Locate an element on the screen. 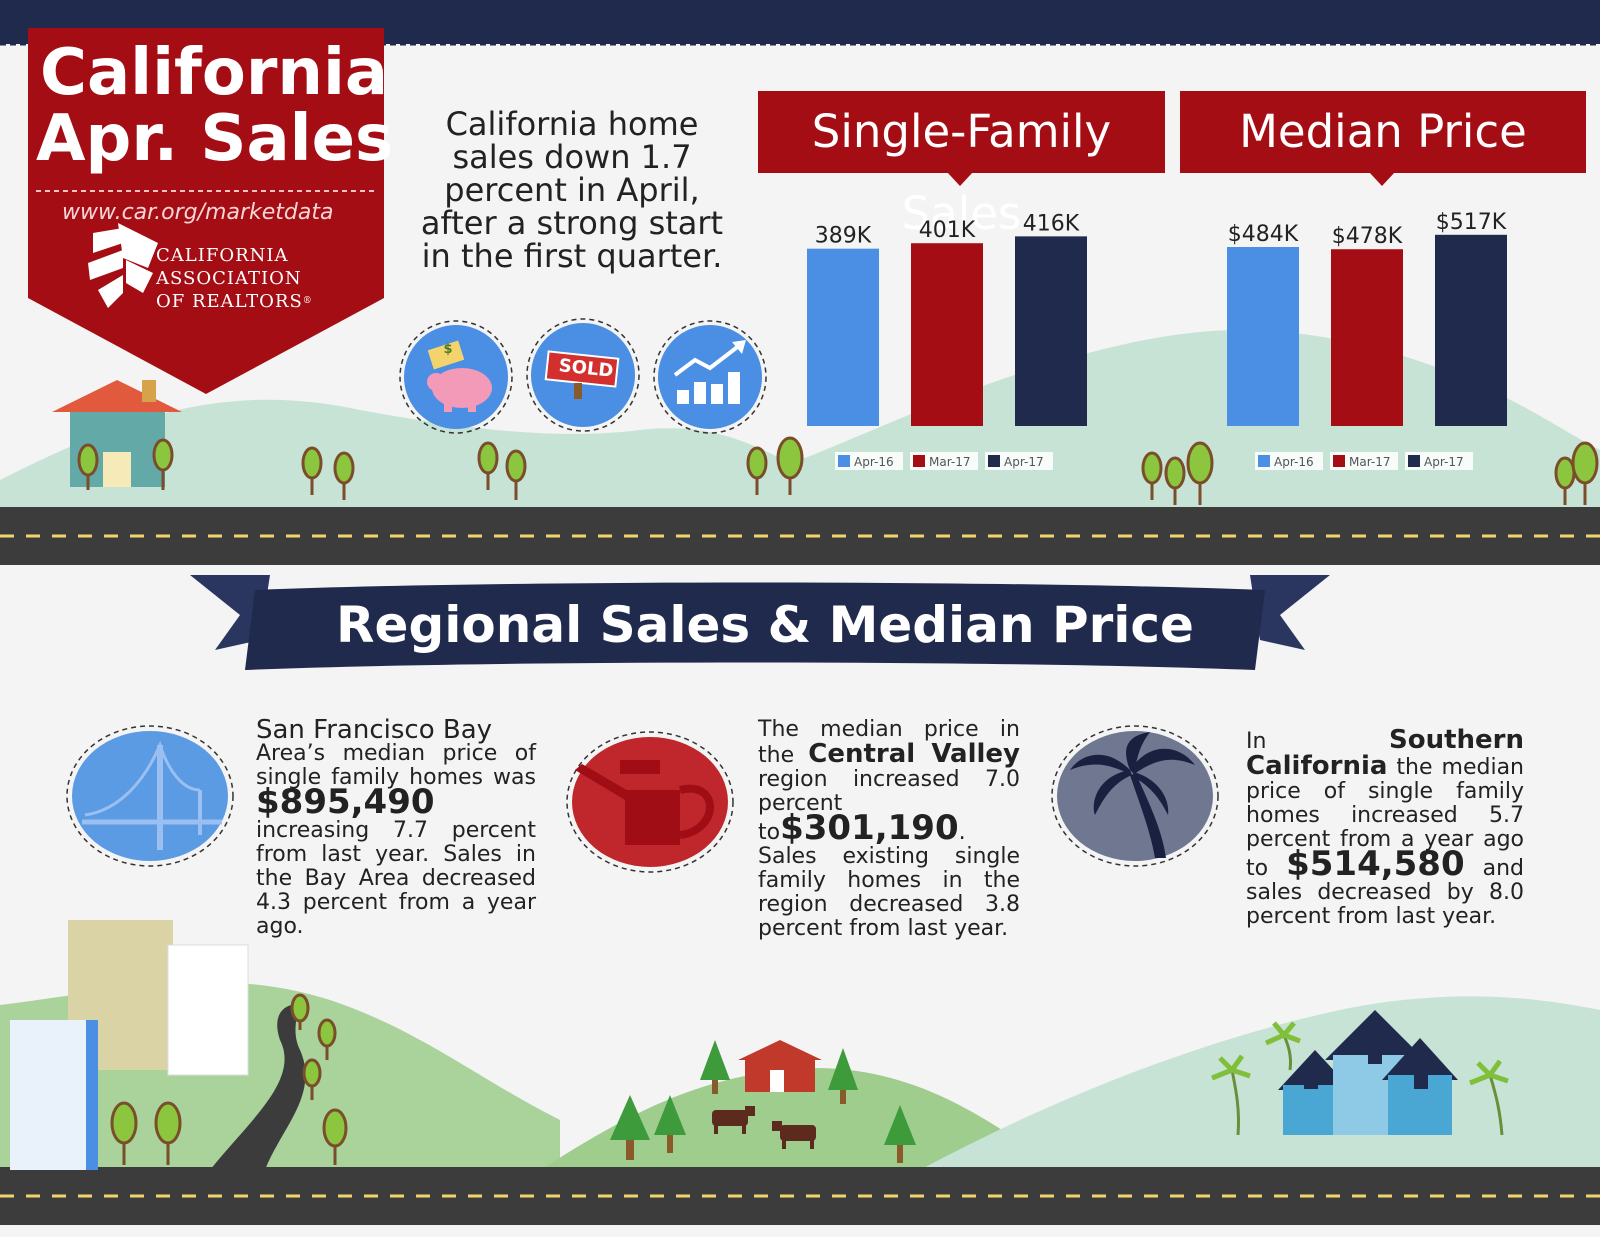  price-value-label: $484K is located at coordinates (1263, 234).